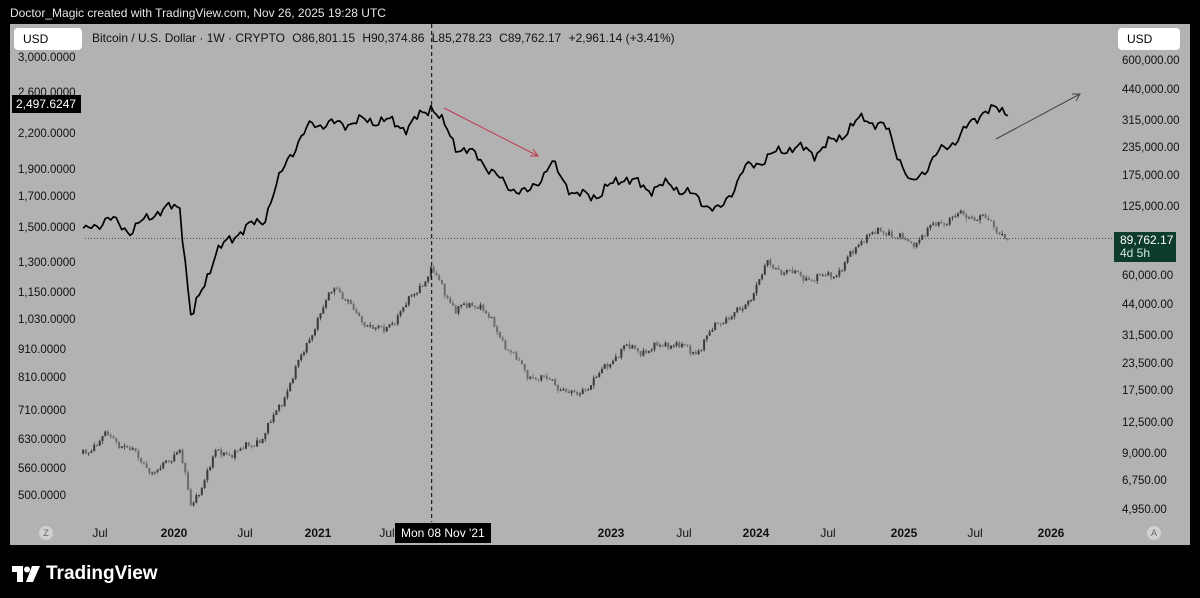 This screenshot has width=1200, height=598. What do you see at coordinates (46, 533) in the screenshot?
I see `zoom-icon: Z` at bounding box center [46, 533].